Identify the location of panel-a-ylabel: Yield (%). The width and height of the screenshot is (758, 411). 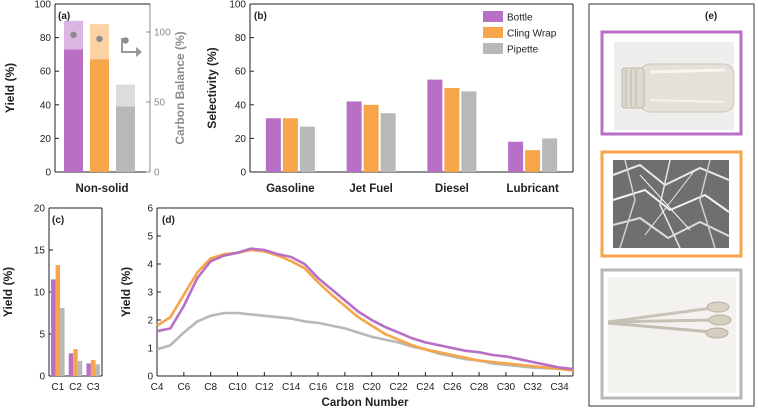
(10, 88).